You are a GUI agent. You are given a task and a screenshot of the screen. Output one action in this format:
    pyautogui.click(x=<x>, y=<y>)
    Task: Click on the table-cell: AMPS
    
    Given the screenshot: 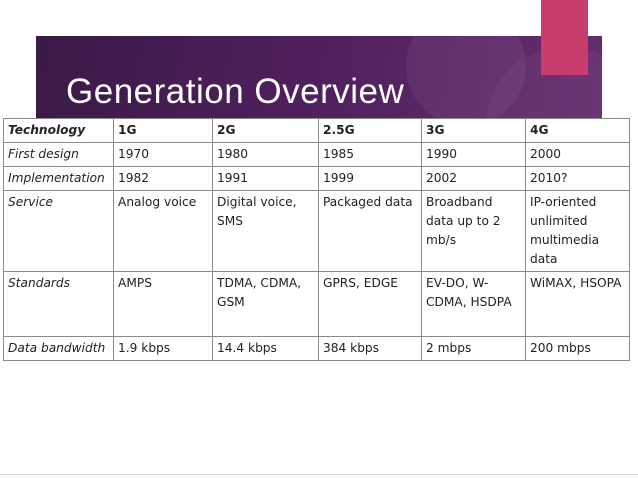 What is the action you would take?
    pyautogui.click(x=163, y=304)
    